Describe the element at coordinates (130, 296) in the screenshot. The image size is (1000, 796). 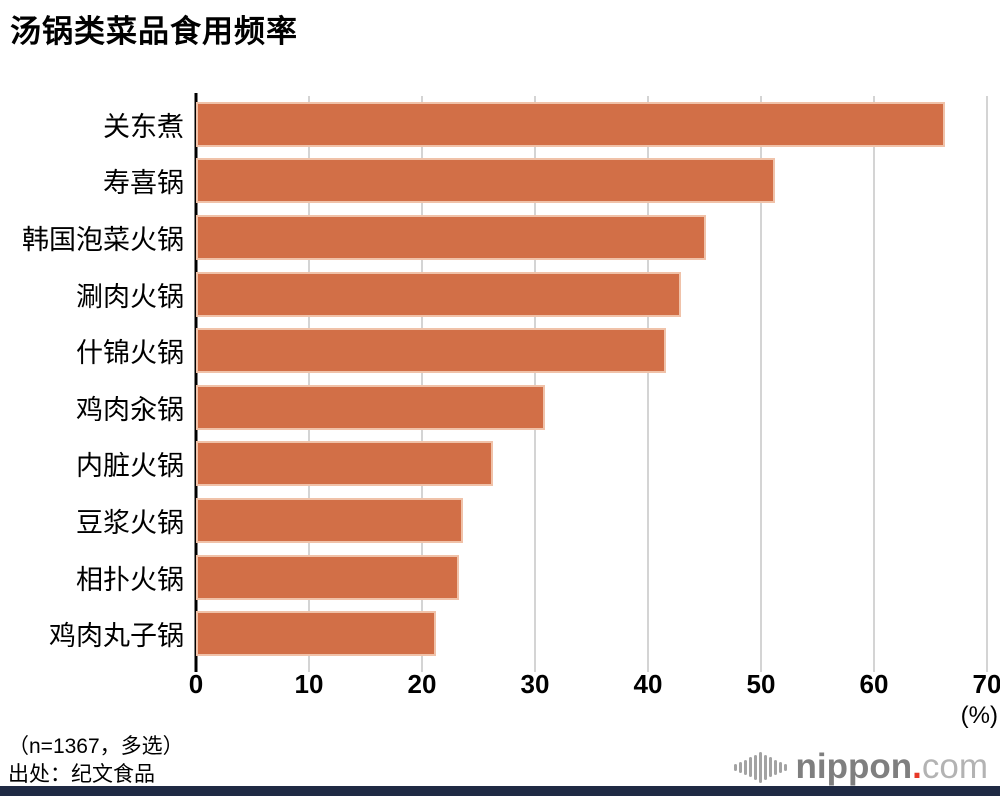
I see `category-label: 涮肉火锅` at that location.